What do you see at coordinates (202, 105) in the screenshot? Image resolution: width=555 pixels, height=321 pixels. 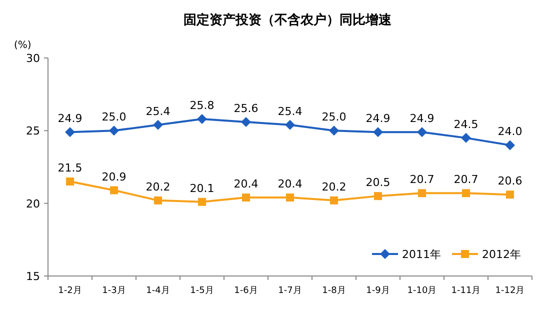 I see `data-label: 25.8` at bounding box center [202, 105].